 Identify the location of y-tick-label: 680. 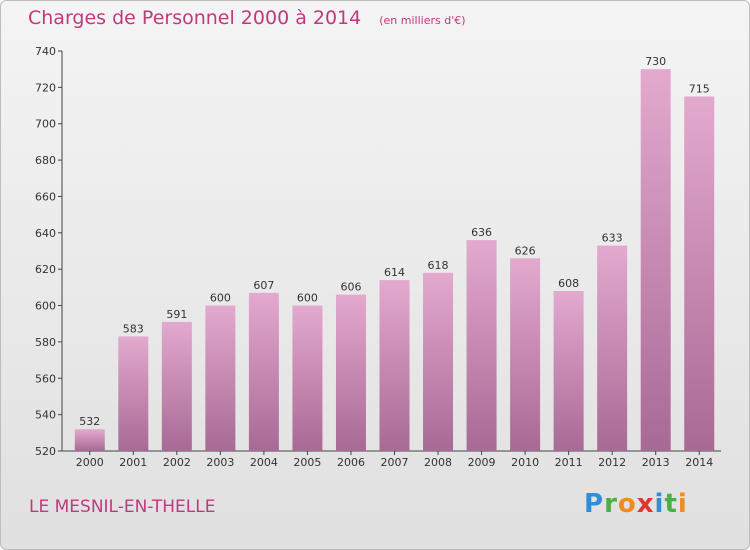
(45, 160).